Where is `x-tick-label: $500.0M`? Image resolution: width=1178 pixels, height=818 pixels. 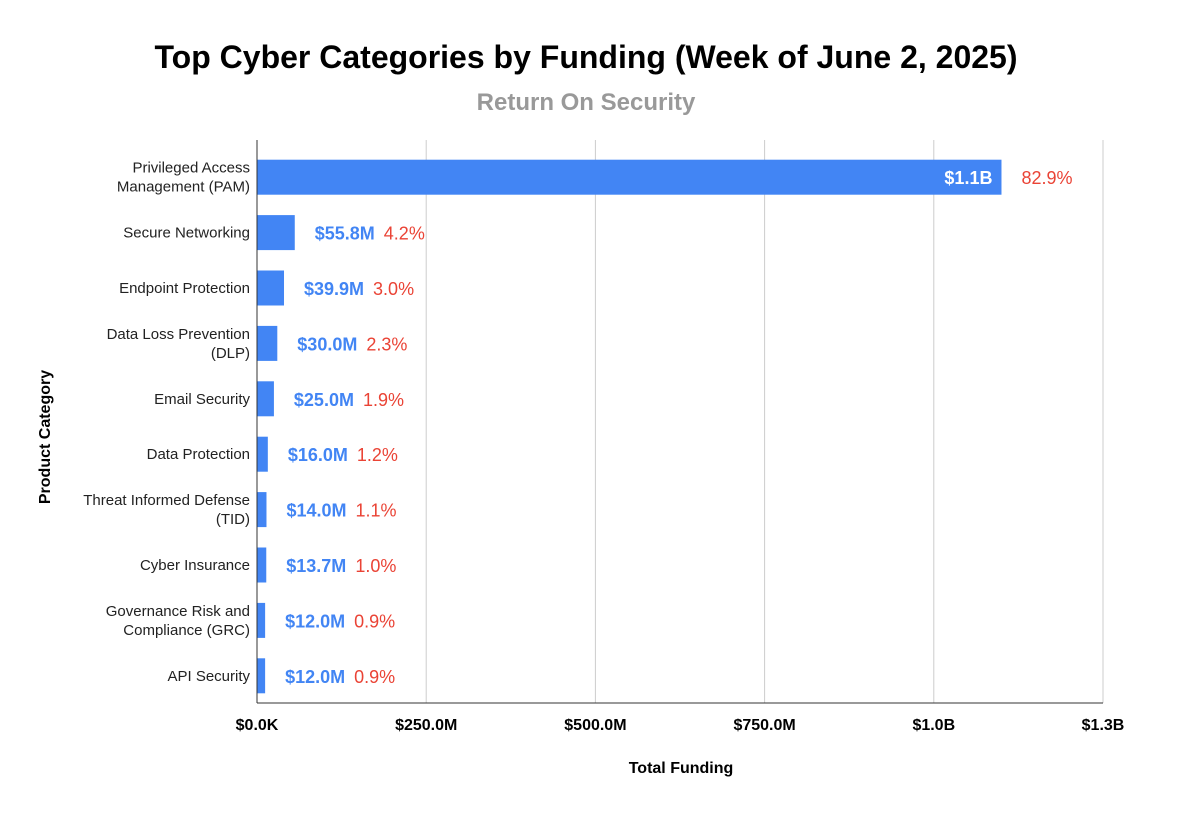
x-tick-label: $500.0M is located at coordinates (595, 725).